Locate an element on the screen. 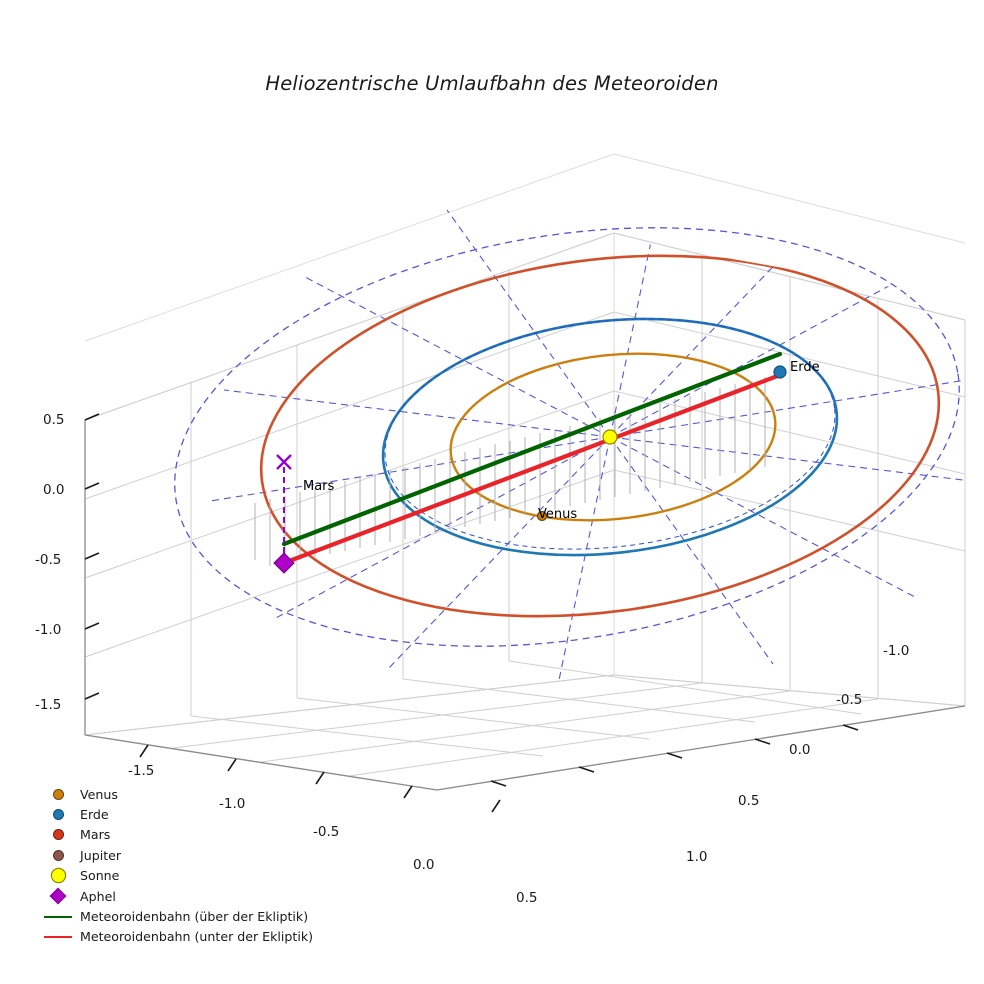 The height and width of the screenshot is (984, 984). marker-sonne is located at coordinates (610, 437).